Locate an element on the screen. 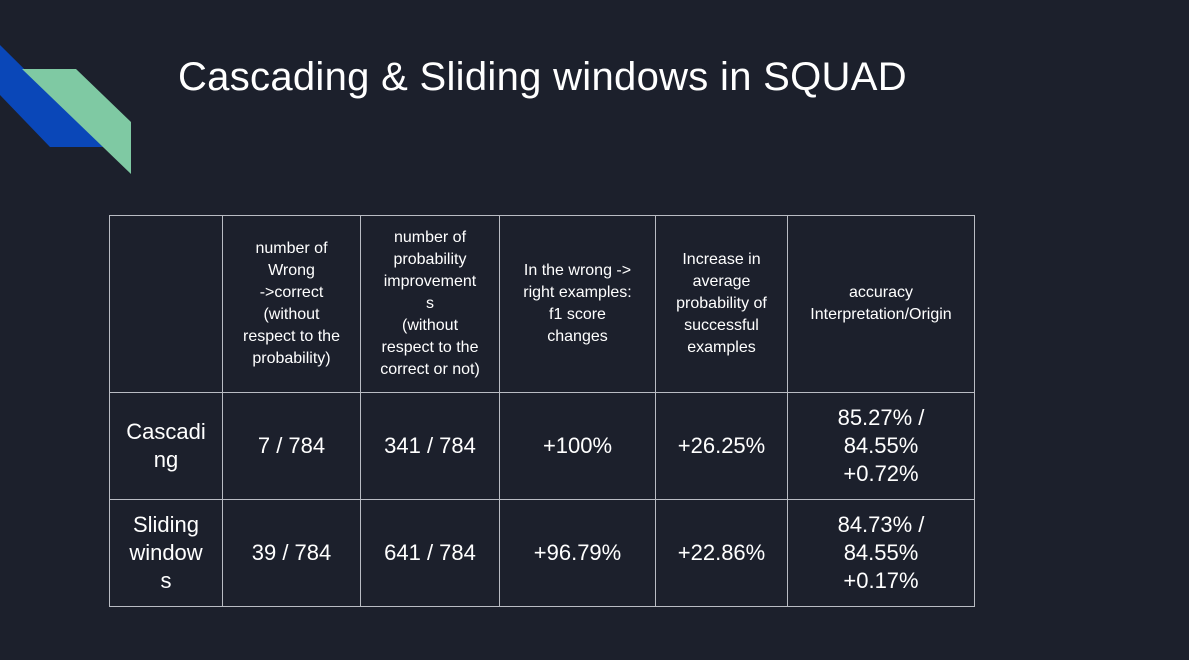 This screenshot has height=660, width=1189. f1-change-cell: +100% is located at coordinates (577, 446).